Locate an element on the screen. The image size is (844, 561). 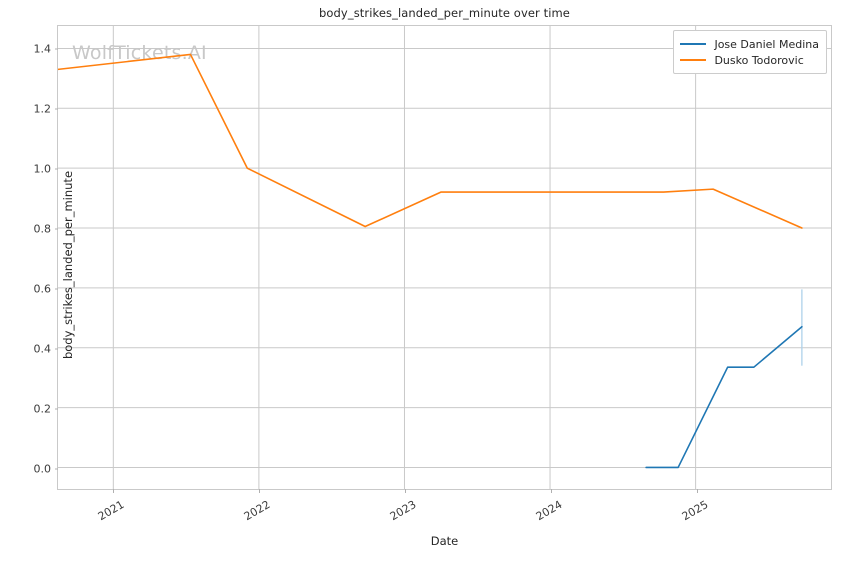
x-tick-label: 2021 is located at coordinates (111, 511).